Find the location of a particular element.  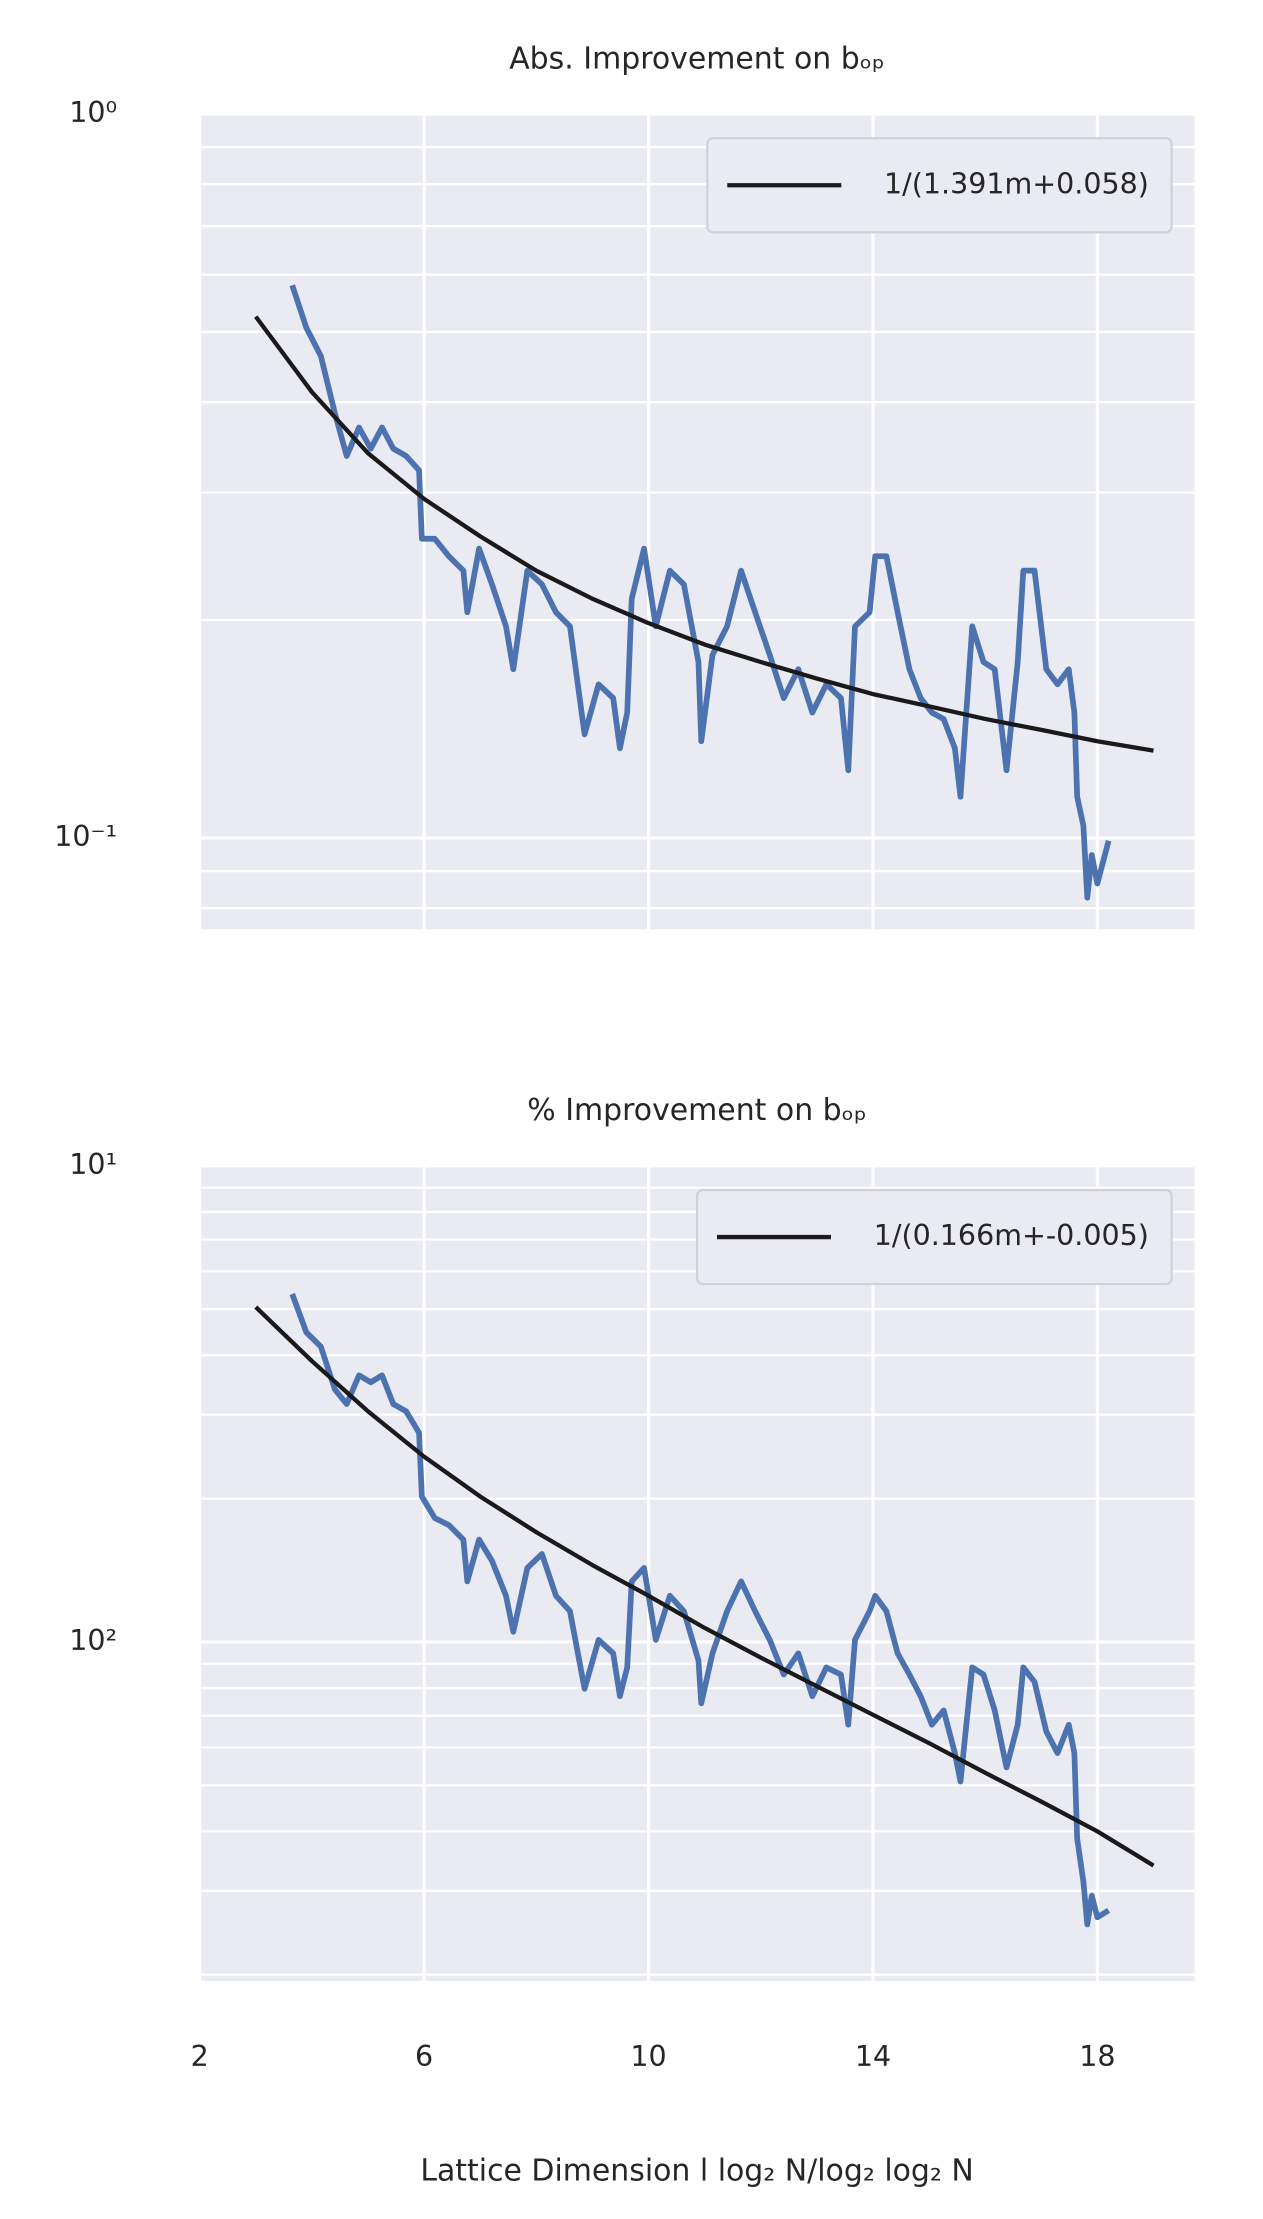

x-tick-label: 10 is located at coordinates (648, 2056).